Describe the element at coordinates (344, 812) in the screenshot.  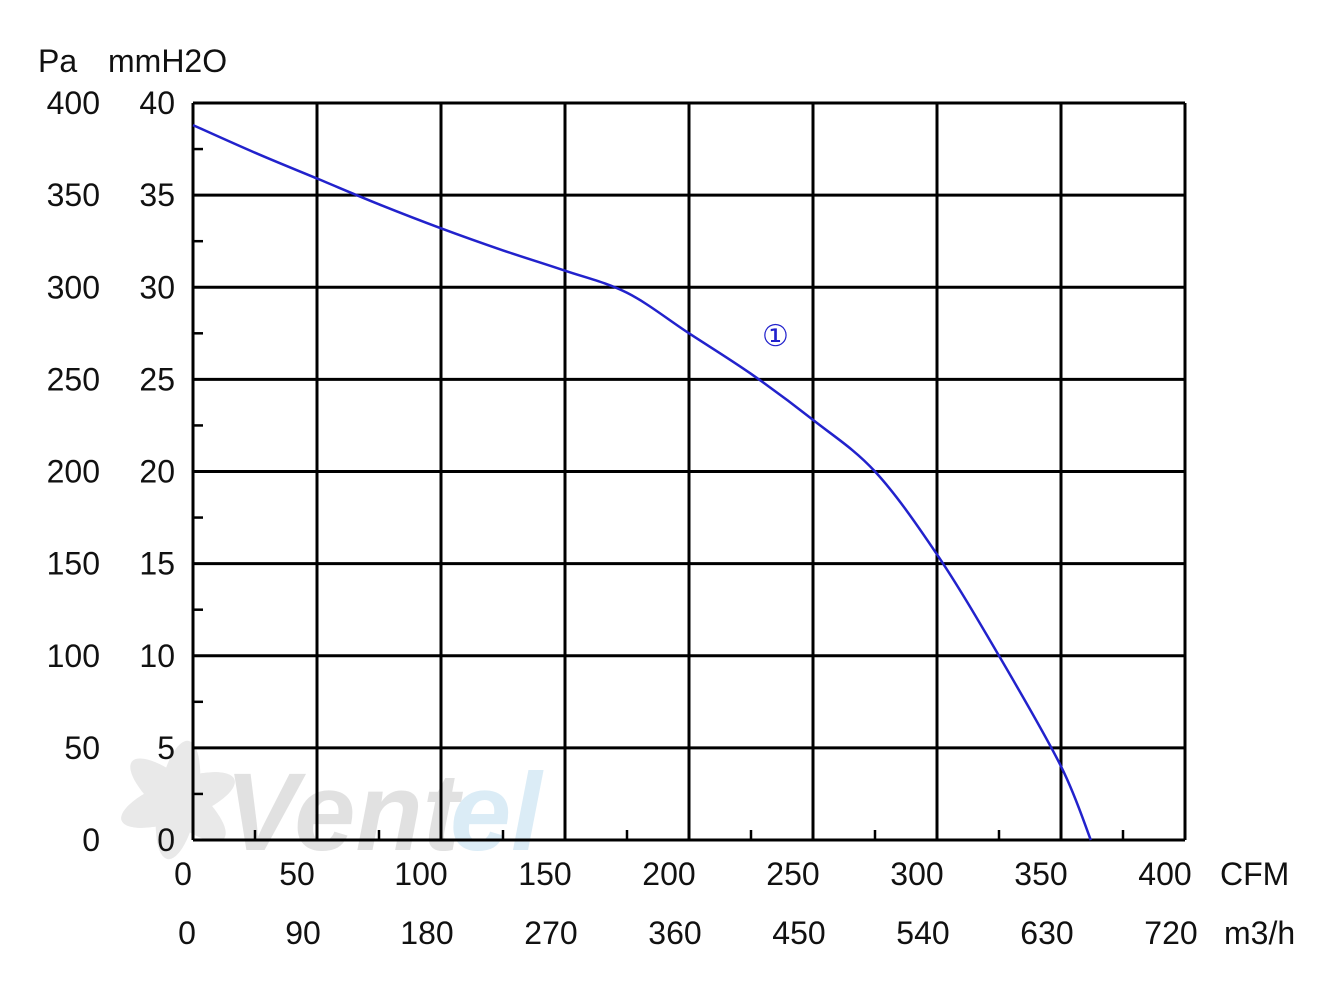
I see `watermark-text-vent: Vent` at that location.